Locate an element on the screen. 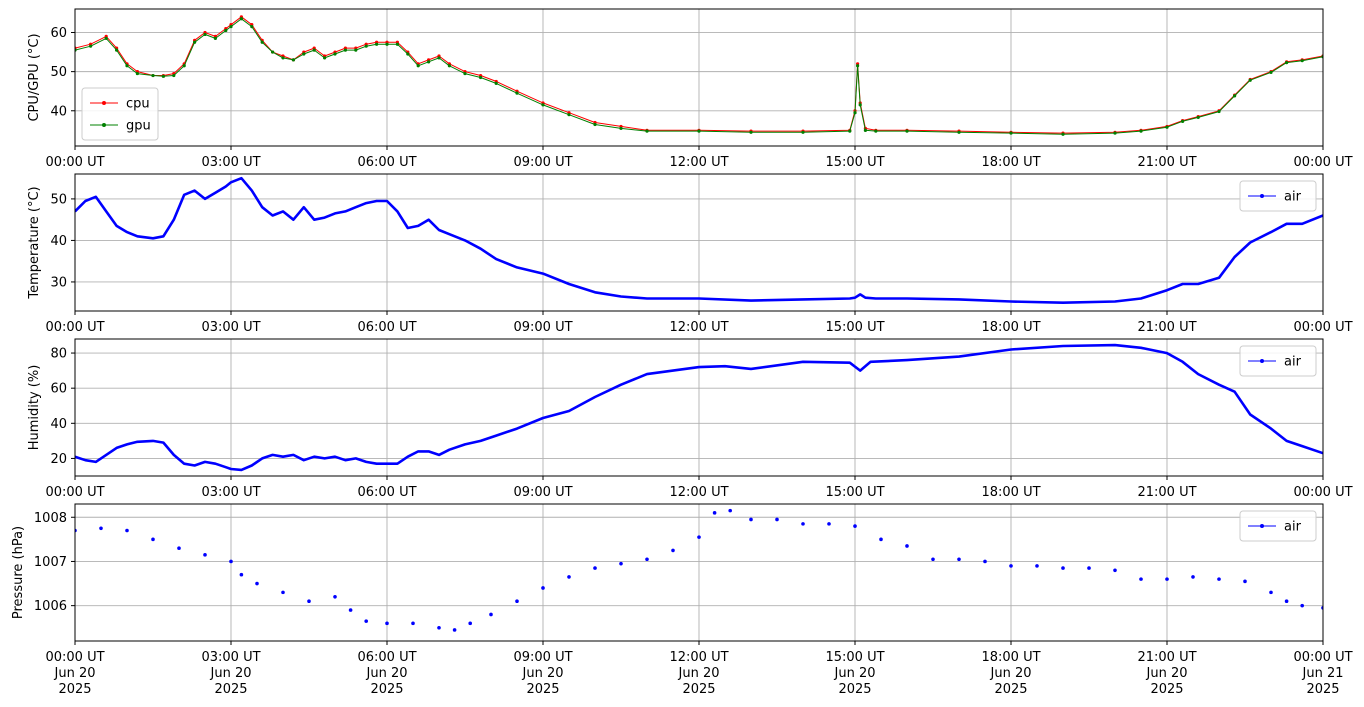 The width and height of the screenshot is (1364, 707). cpu-gpu-y-ticks: 40 50 60 is located at coordinates (62, 72).